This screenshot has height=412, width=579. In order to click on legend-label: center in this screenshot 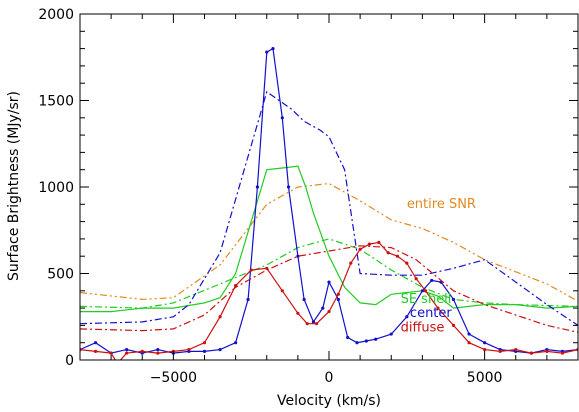, I will do `click(431, 313)`.